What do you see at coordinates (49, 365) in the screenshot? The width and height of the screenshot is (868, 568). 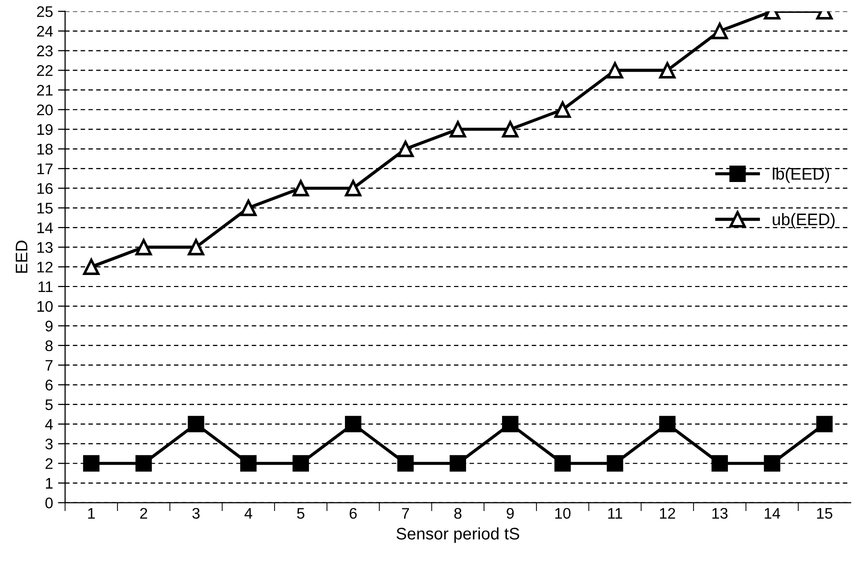 I see `y-tick-label: 7` at bounding box center [49, 365].